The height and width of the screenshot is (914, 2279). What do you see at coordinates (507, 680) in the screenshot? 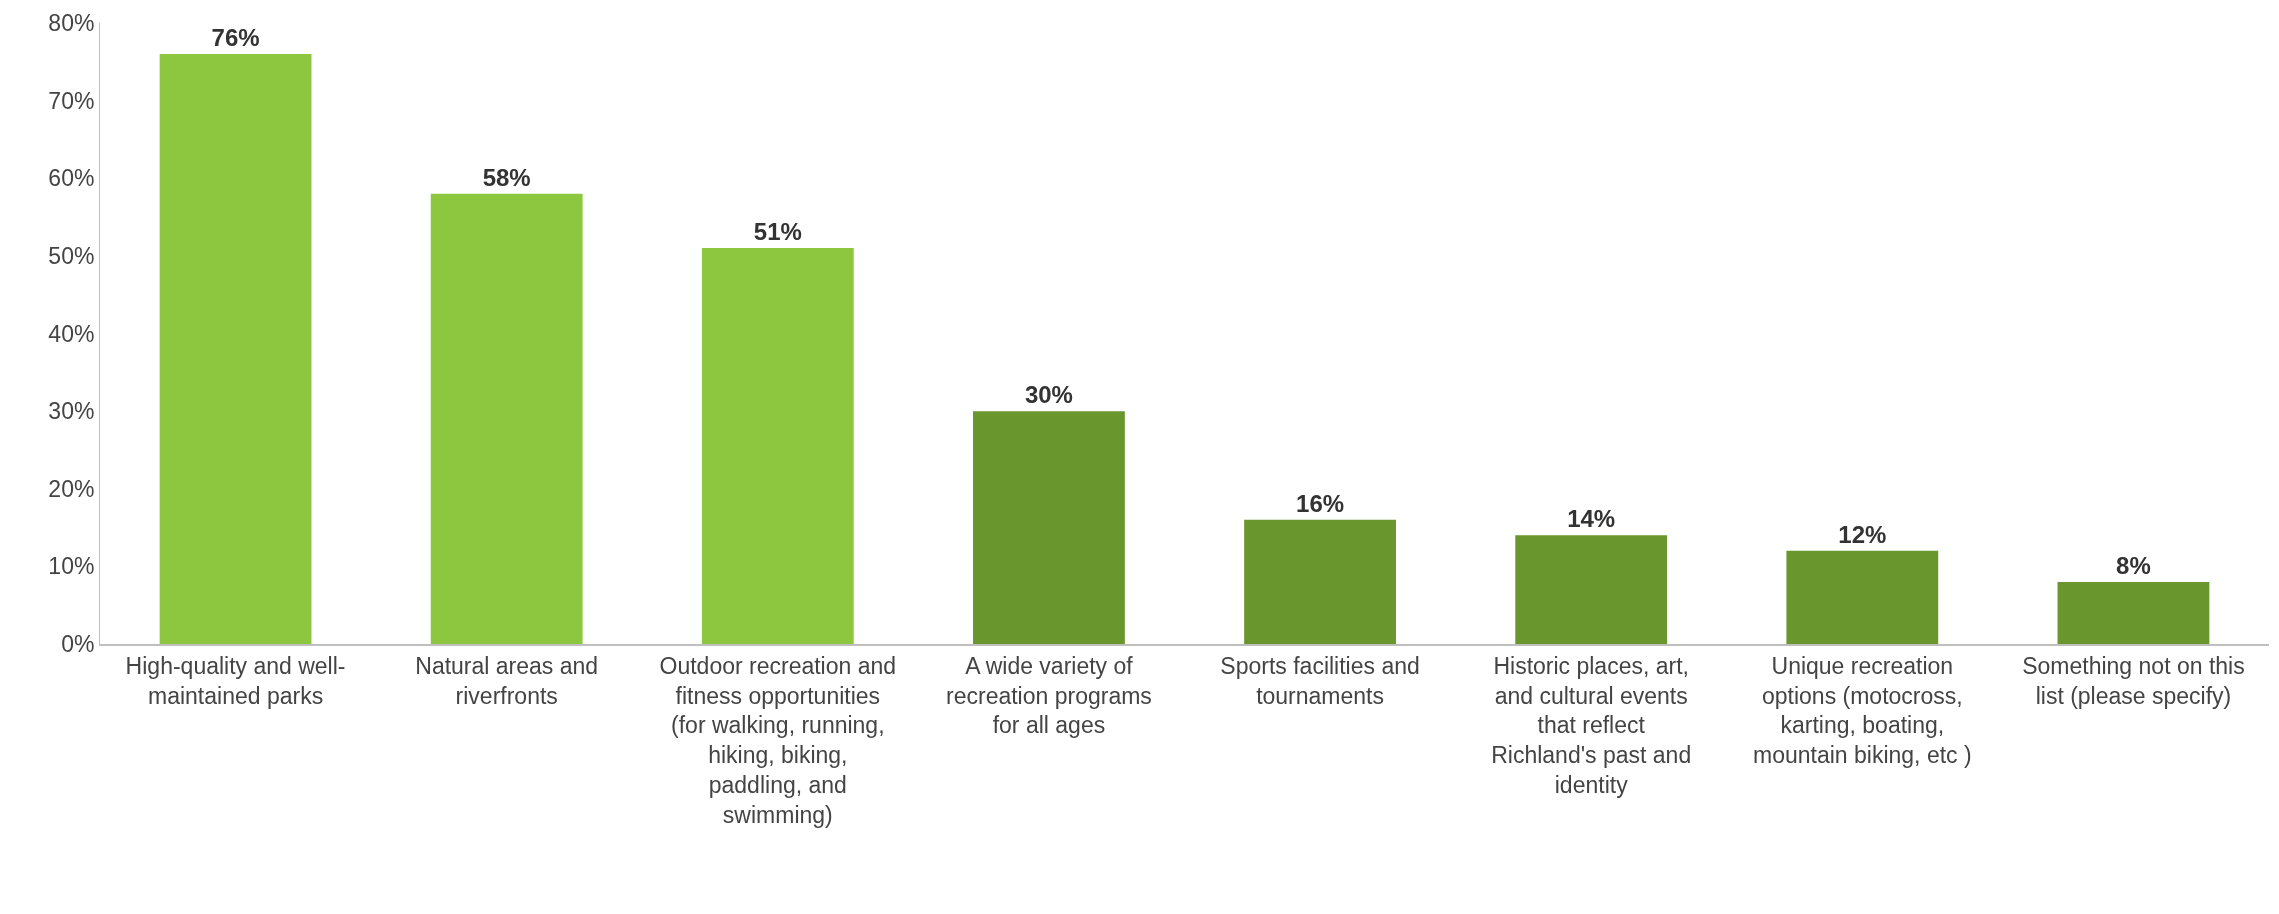
I see `x-tick-label: Natural areas and riverfronts` at bounding box center [507, 680].